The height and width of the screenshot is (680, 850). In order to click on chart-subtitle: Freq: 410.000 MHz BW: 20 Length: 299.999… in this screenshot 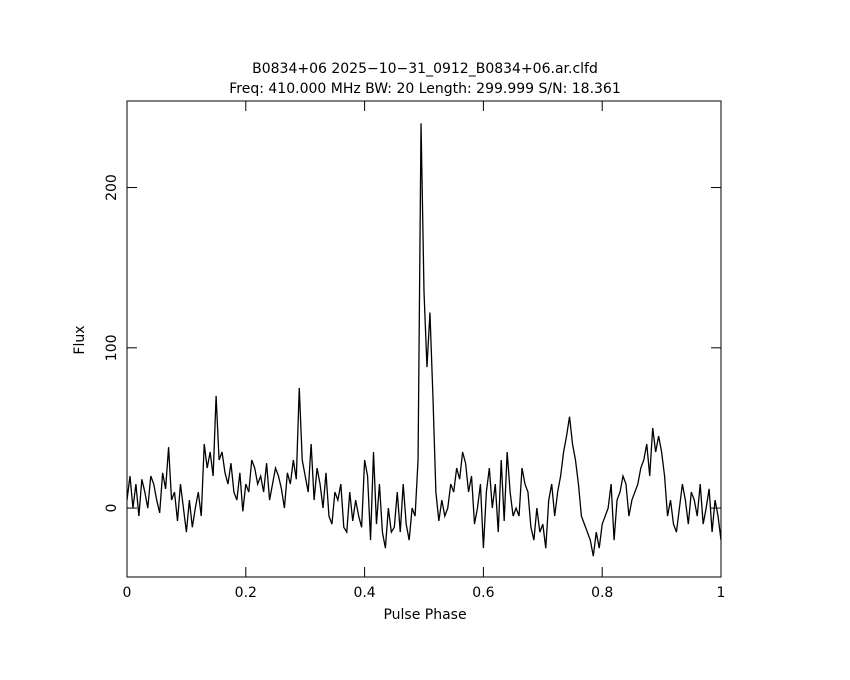, I will do `click(425, 89)`.